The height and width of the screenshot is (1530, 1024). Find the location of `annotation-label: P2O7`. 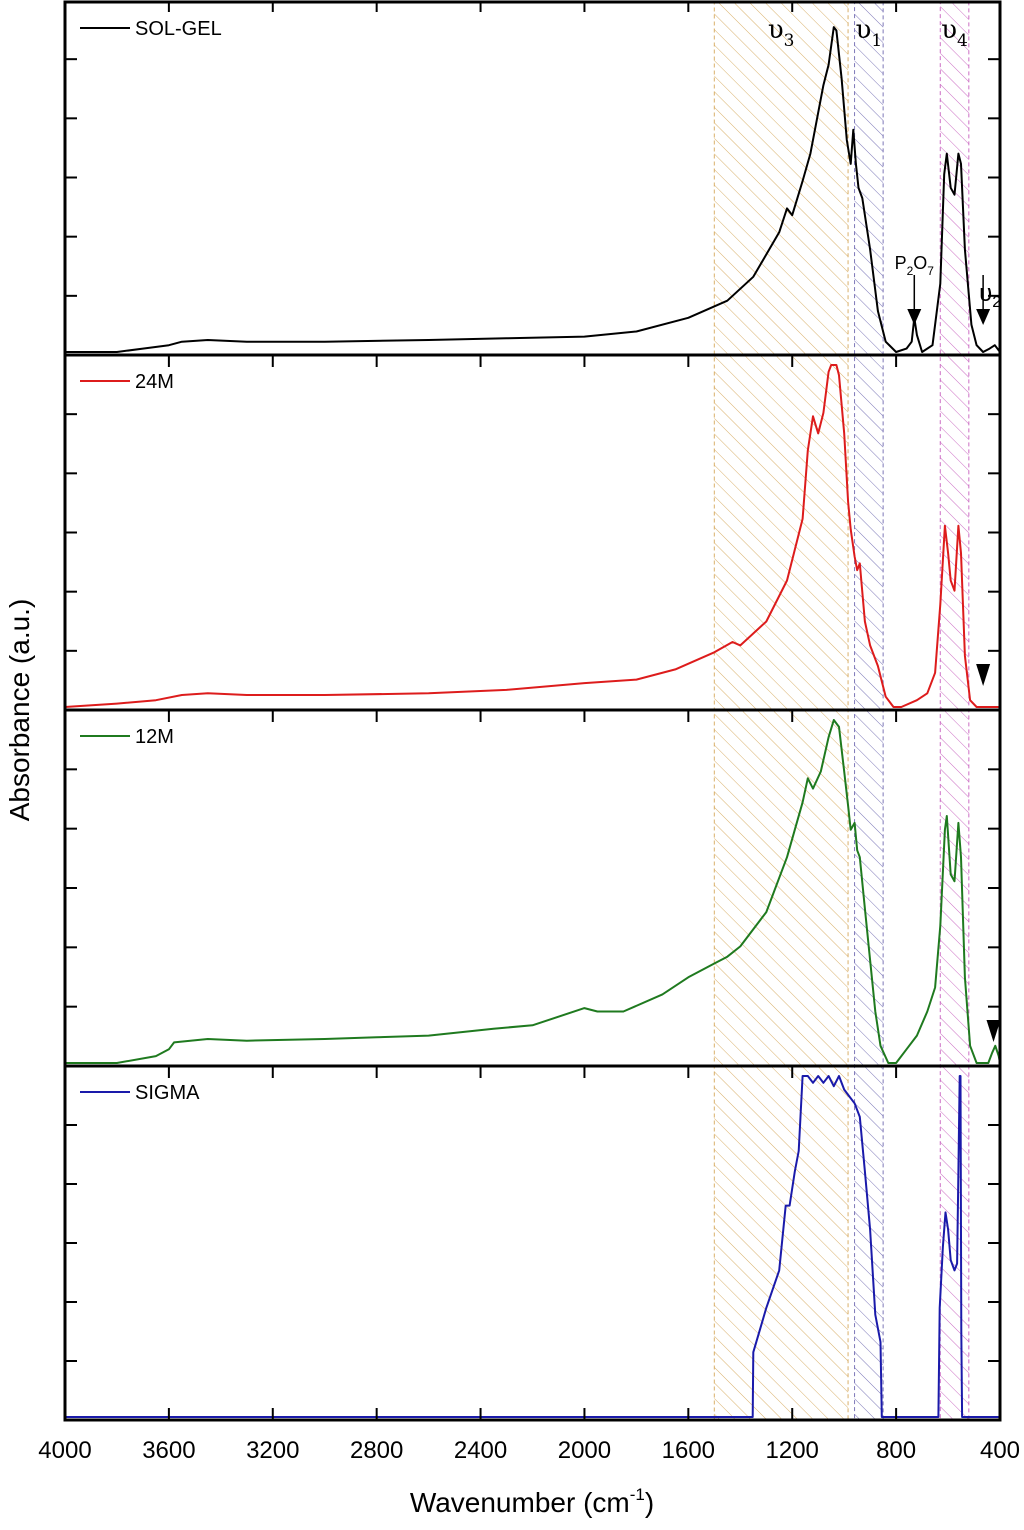

annotation-label: P2O7 is located at coordinates (915, 265).